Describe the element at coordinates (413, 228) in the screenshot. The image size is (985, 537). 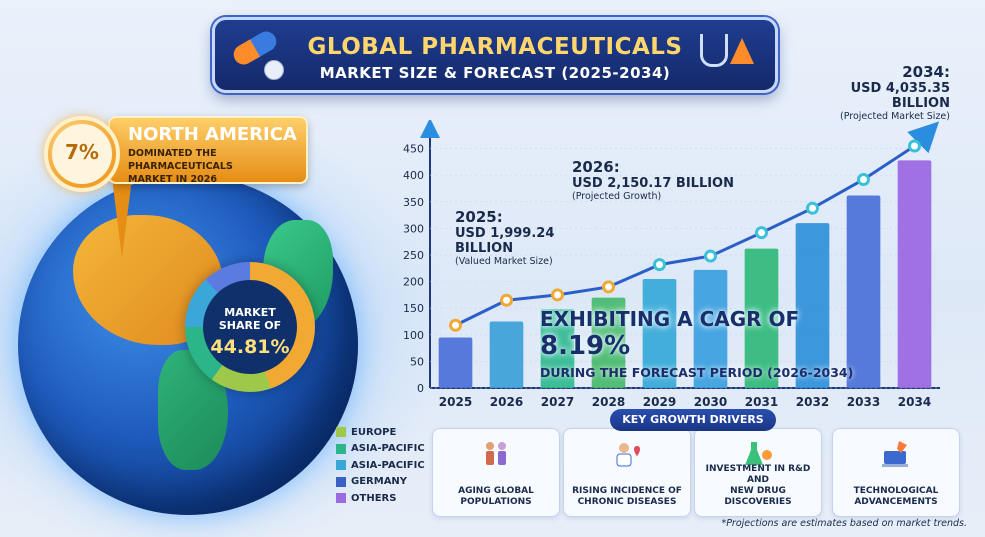
I see `y-tick-label: 300` at that location.